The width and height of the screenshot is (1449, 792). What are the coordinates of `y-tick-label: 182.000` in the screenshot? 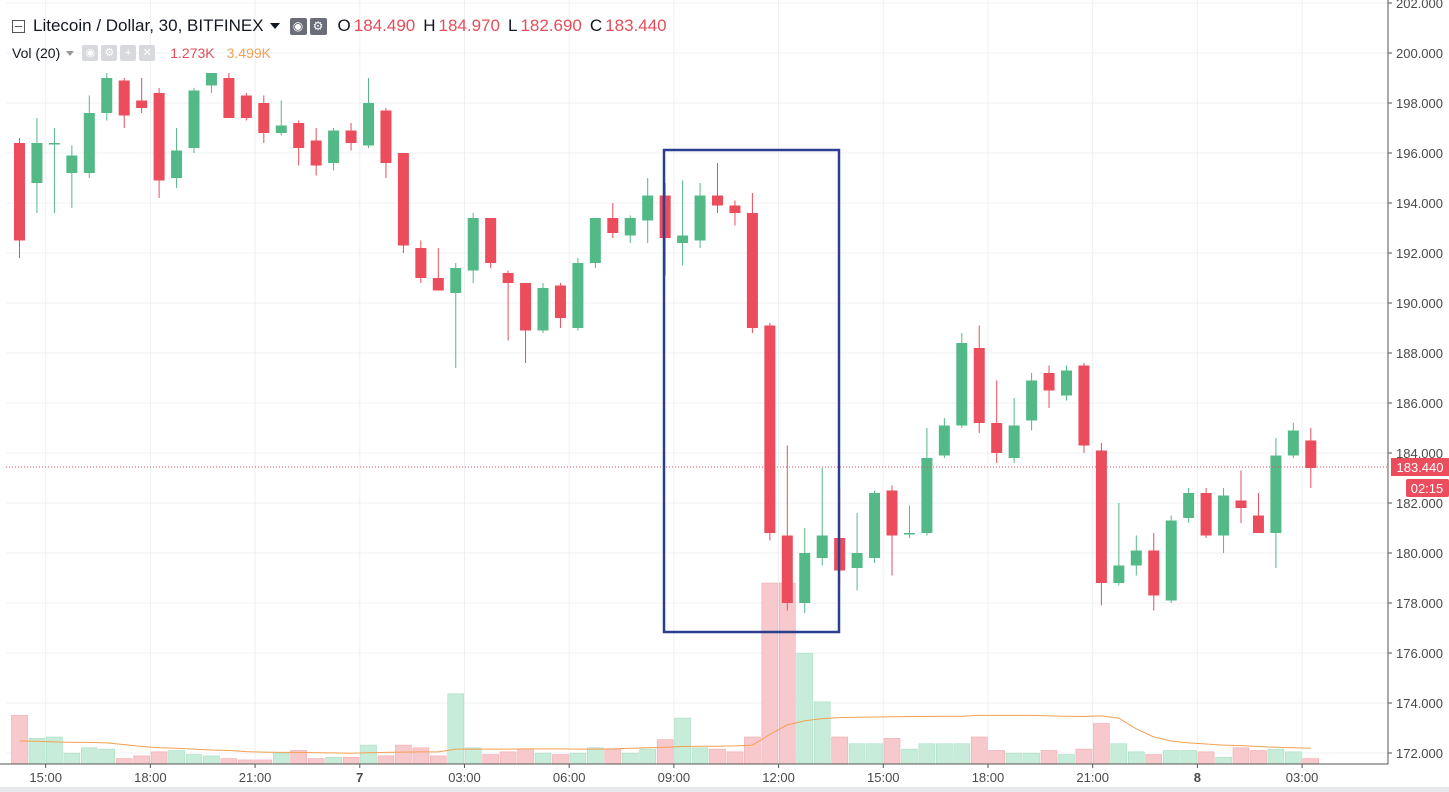 It's located at (1419, 503).